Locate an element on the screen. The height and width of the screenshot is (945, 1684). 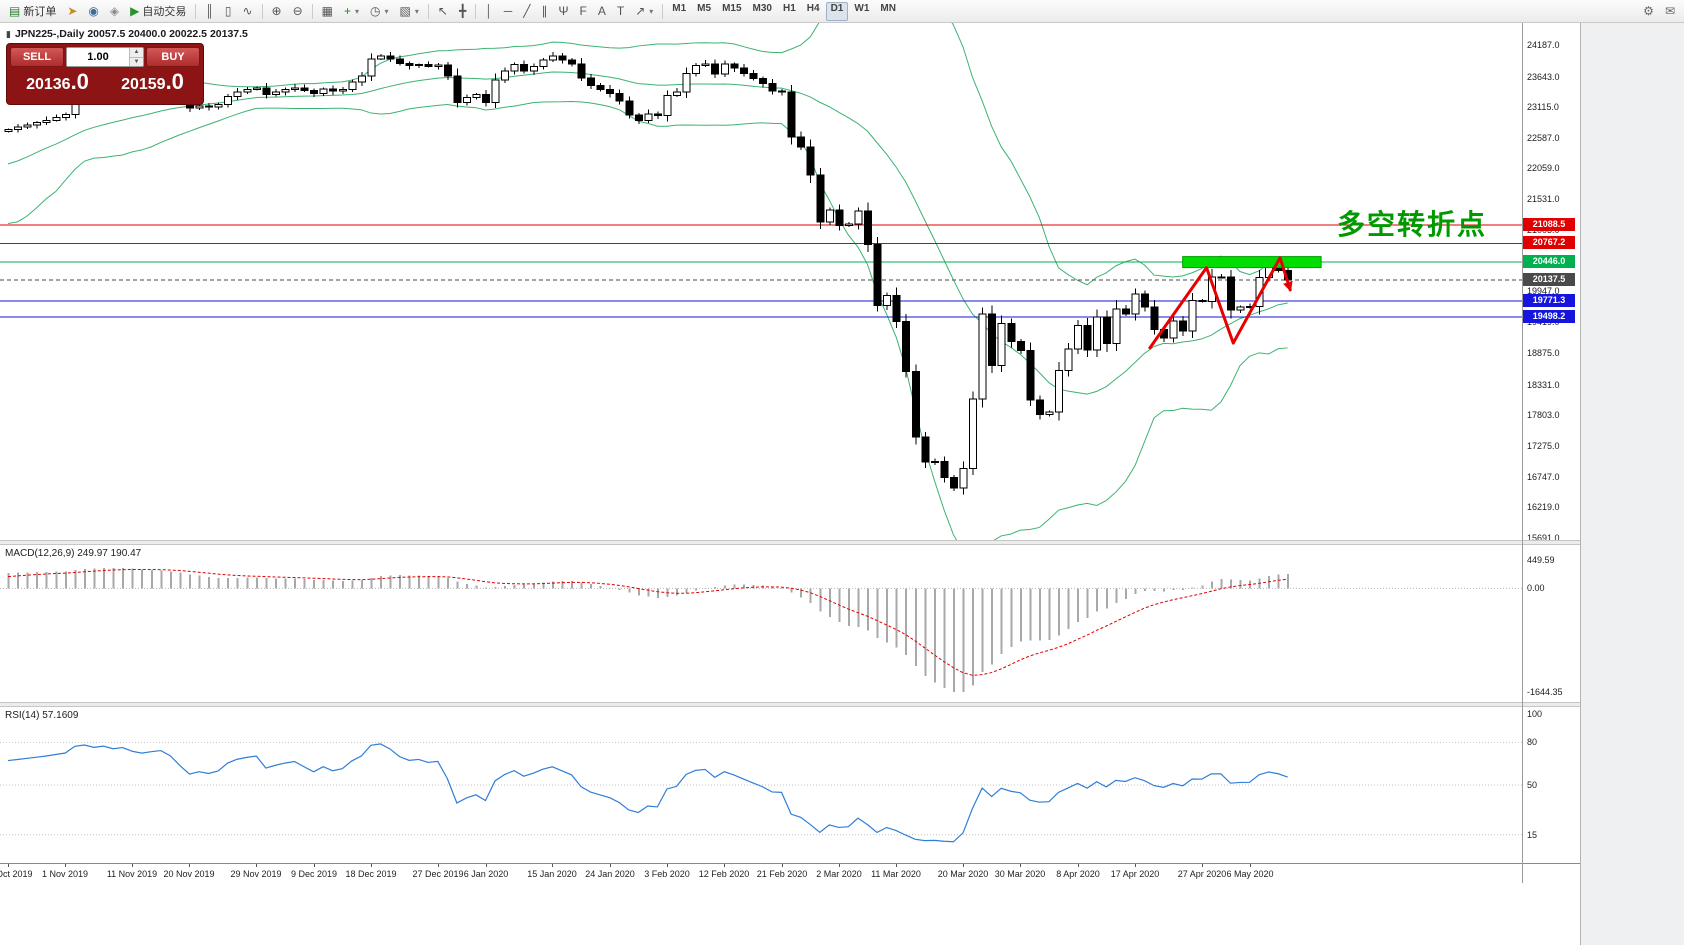
price-axis-label: 18331.0 is located at coordinates (1543, 384).